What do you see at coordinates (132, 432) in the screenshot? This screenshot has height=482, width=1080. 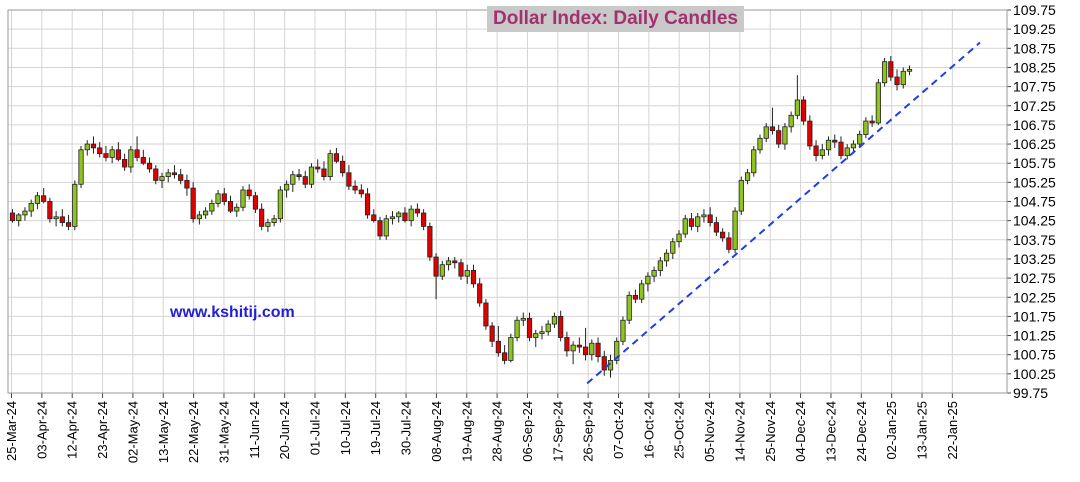 I see `x-tick-label: 02-May-24` at bounding box center [132, 432].